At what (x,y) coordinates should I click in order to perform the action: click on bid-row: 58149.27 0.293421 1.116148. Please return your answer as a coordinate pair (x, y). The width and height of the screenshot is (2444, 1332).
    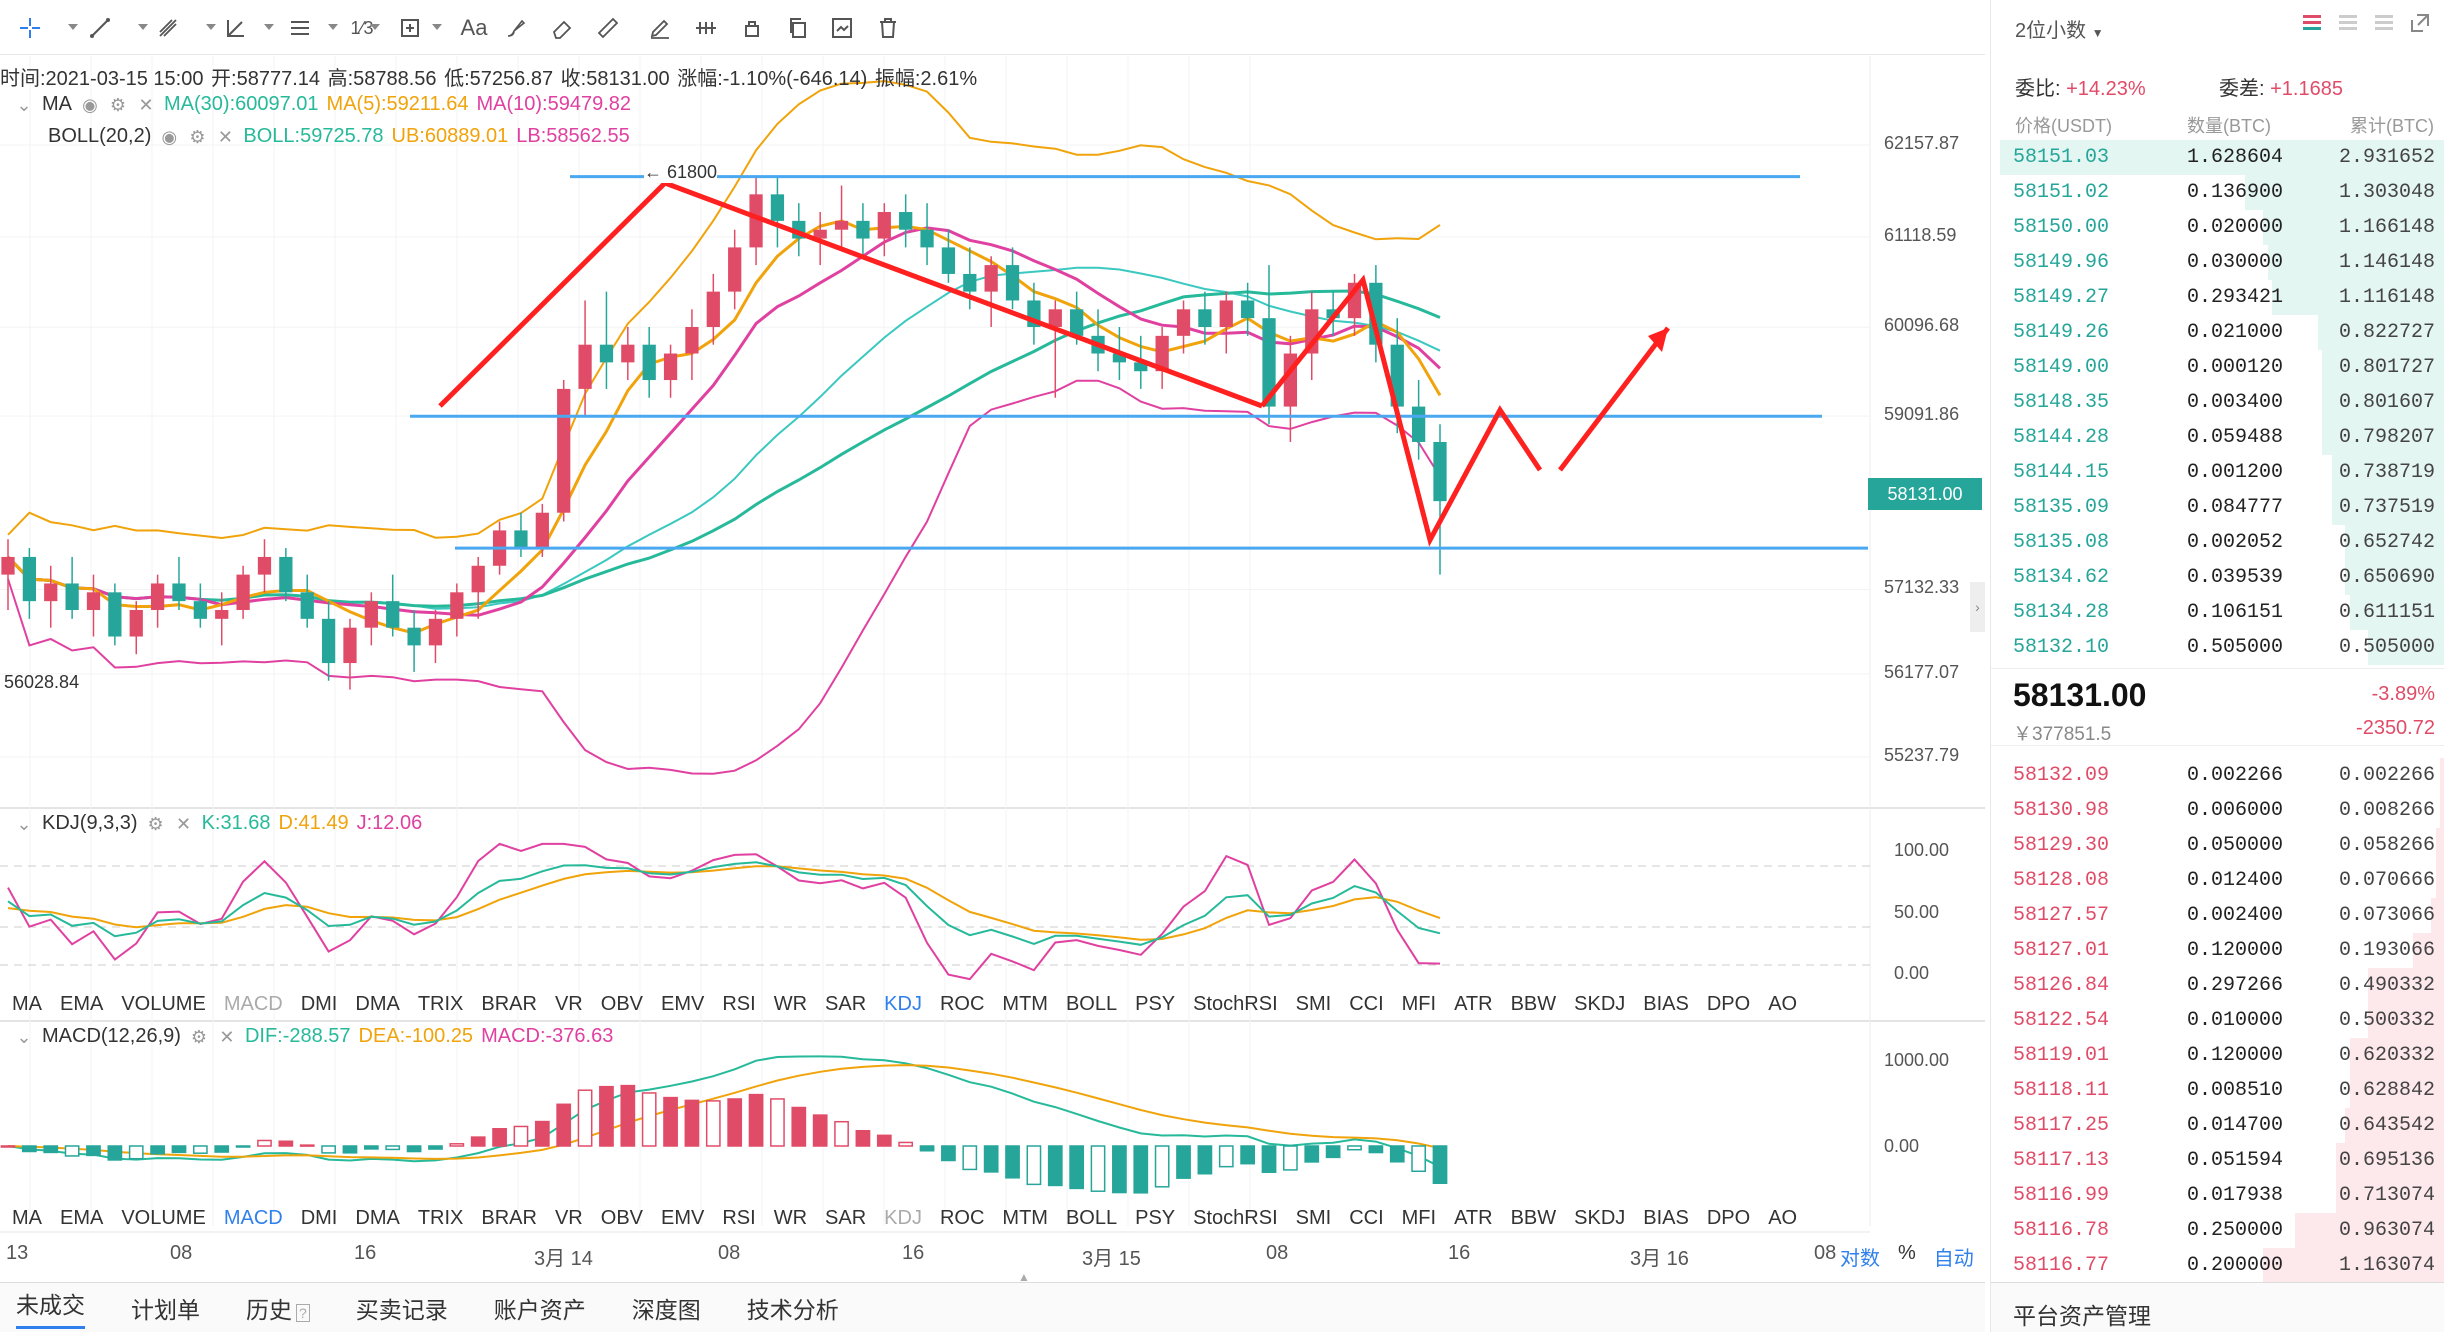
    Looking at the image, I should click on (2217, 297).